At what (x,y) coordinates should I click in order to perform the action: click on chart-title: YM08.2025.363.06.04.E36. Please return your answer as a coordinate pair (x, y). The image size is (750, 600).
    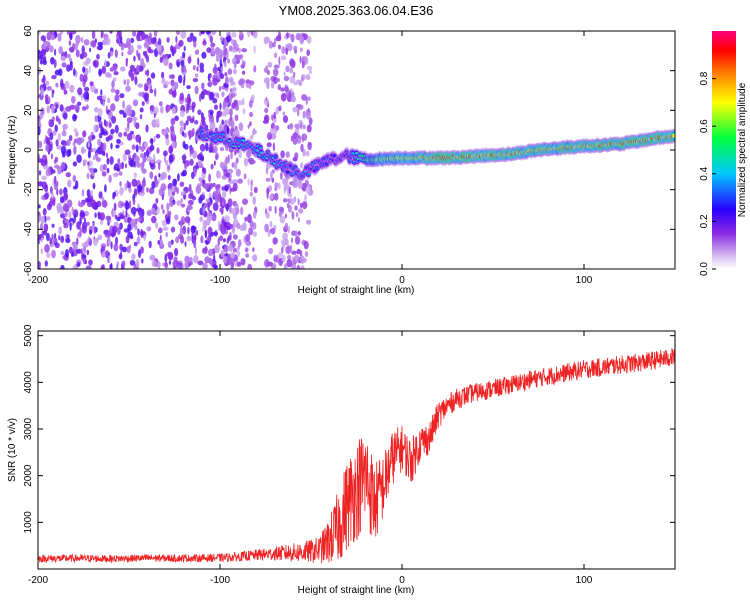
    Looking at the image, I should click on (356, 10).